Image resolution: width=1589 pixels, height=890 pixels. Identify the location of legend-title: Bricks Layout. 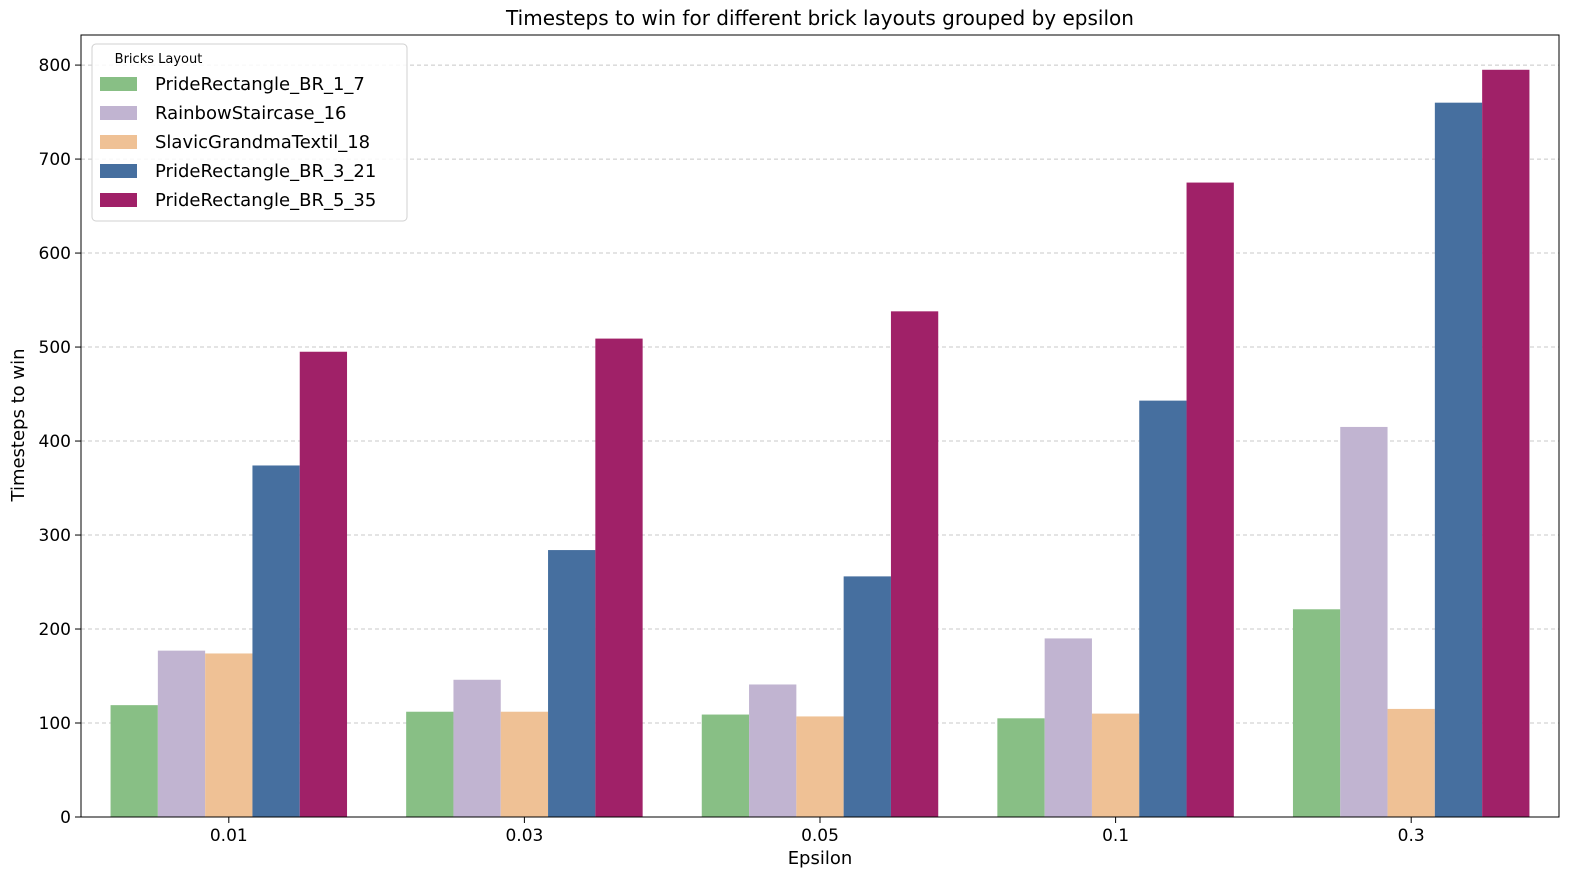
(159, 59).